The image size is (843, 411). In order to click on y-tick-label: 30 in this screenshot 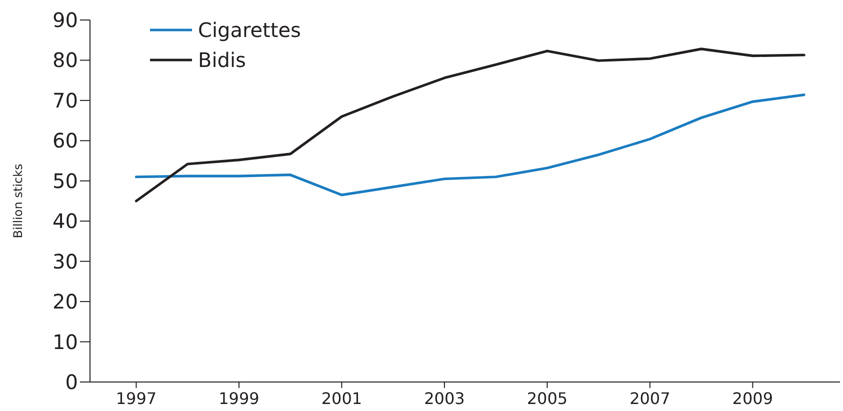, I will do `click(65, 261)`.